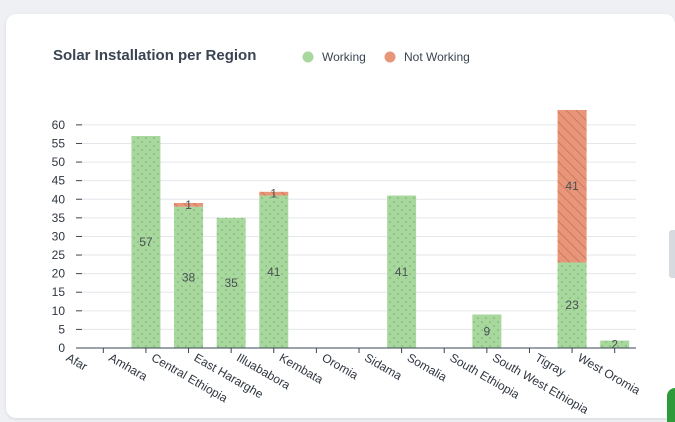  I want to click on x-tick-label: Amhara, so click(128, 366).